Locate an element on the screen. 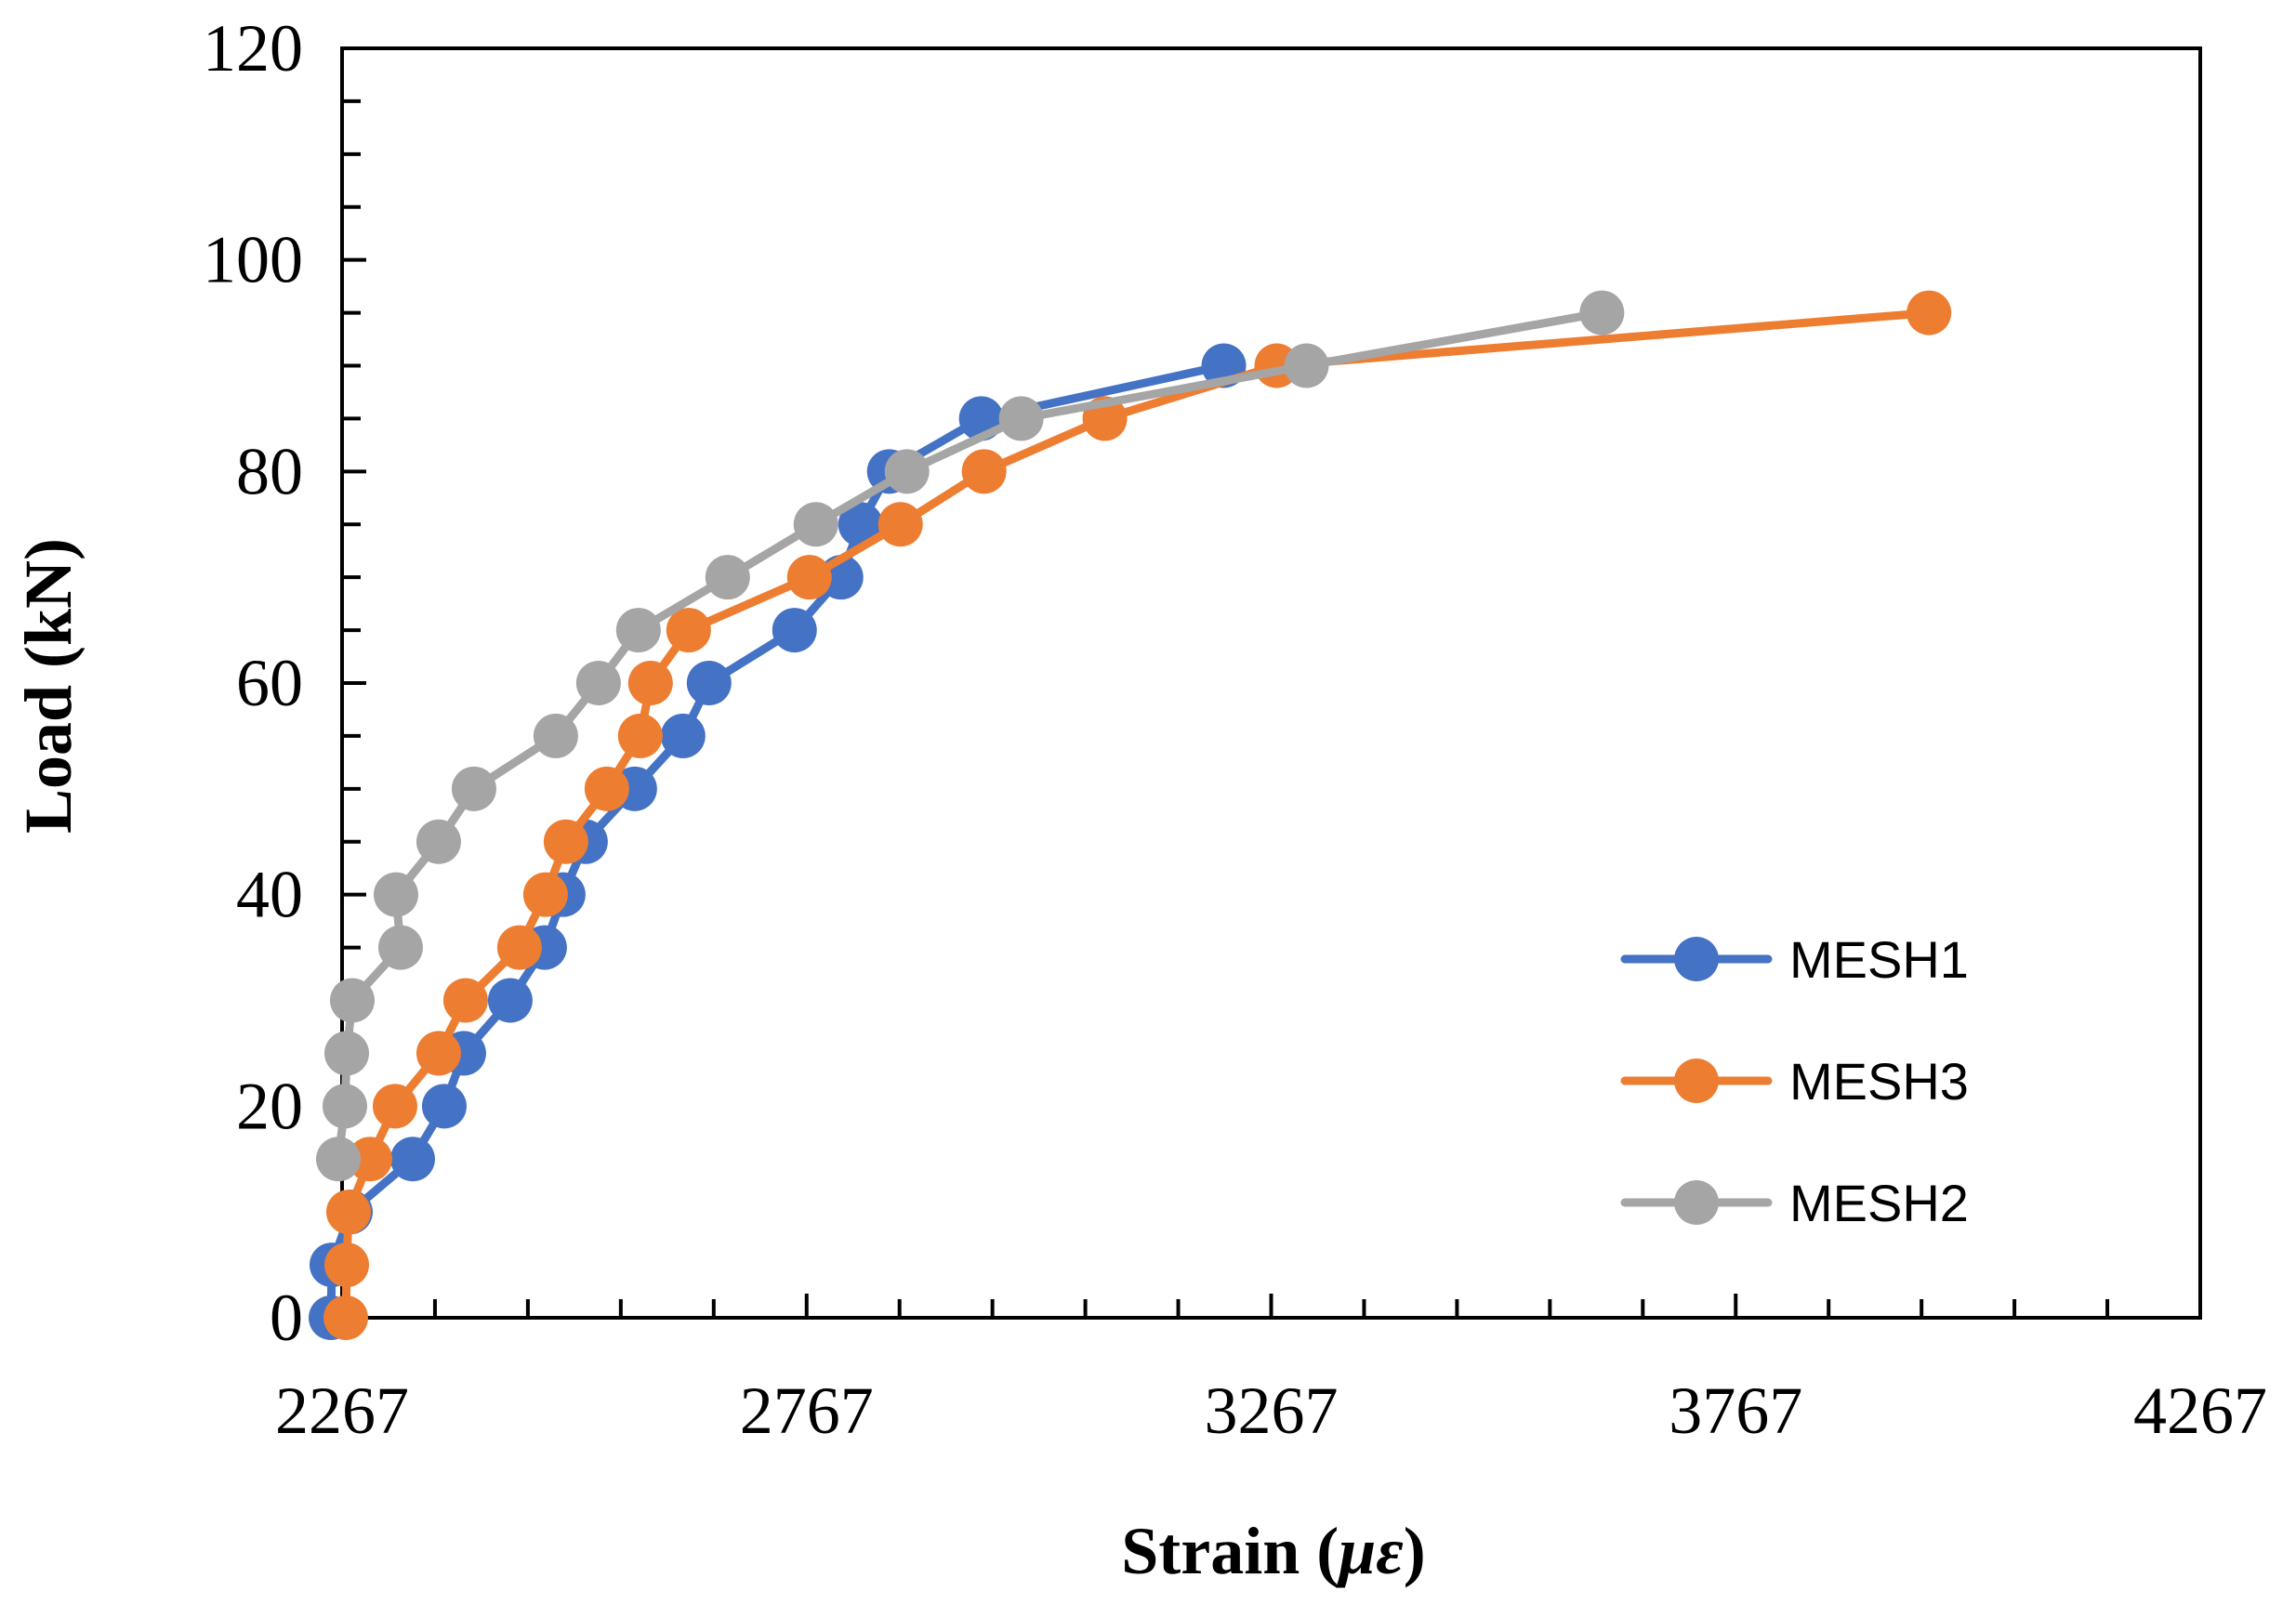 The width and height of the screenshot is (2296, 1604). x-axis-title: Strain (με) is located at coordinates (1274, 1551).